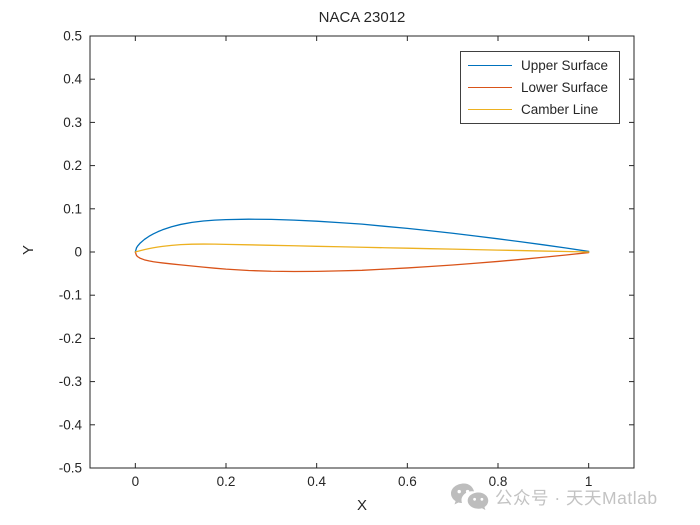 The image size is (700, 525). What do you see at coordinates (70, 468) in the screenshot?
I see `y-tick-label: -0.5` at bounding box center [70, 468].